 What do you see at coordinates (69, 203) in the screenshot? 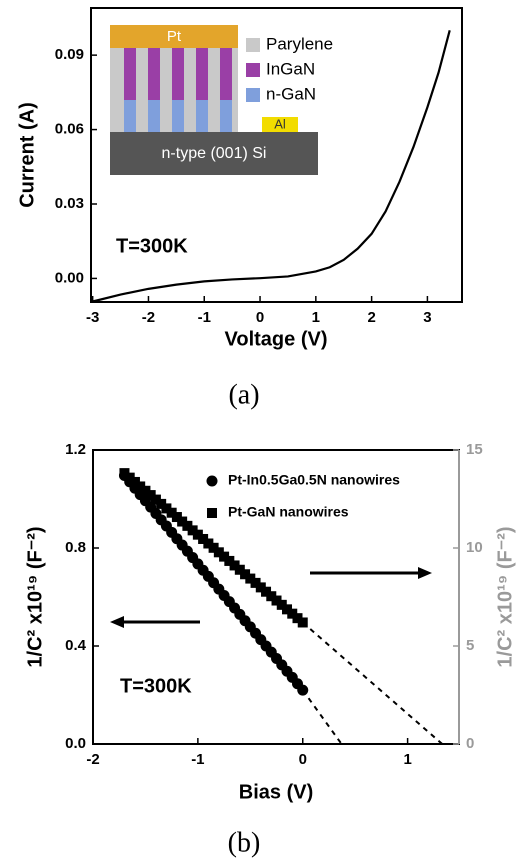
I see `y-tick-label: 0.03` at bounding box center [69, 203].